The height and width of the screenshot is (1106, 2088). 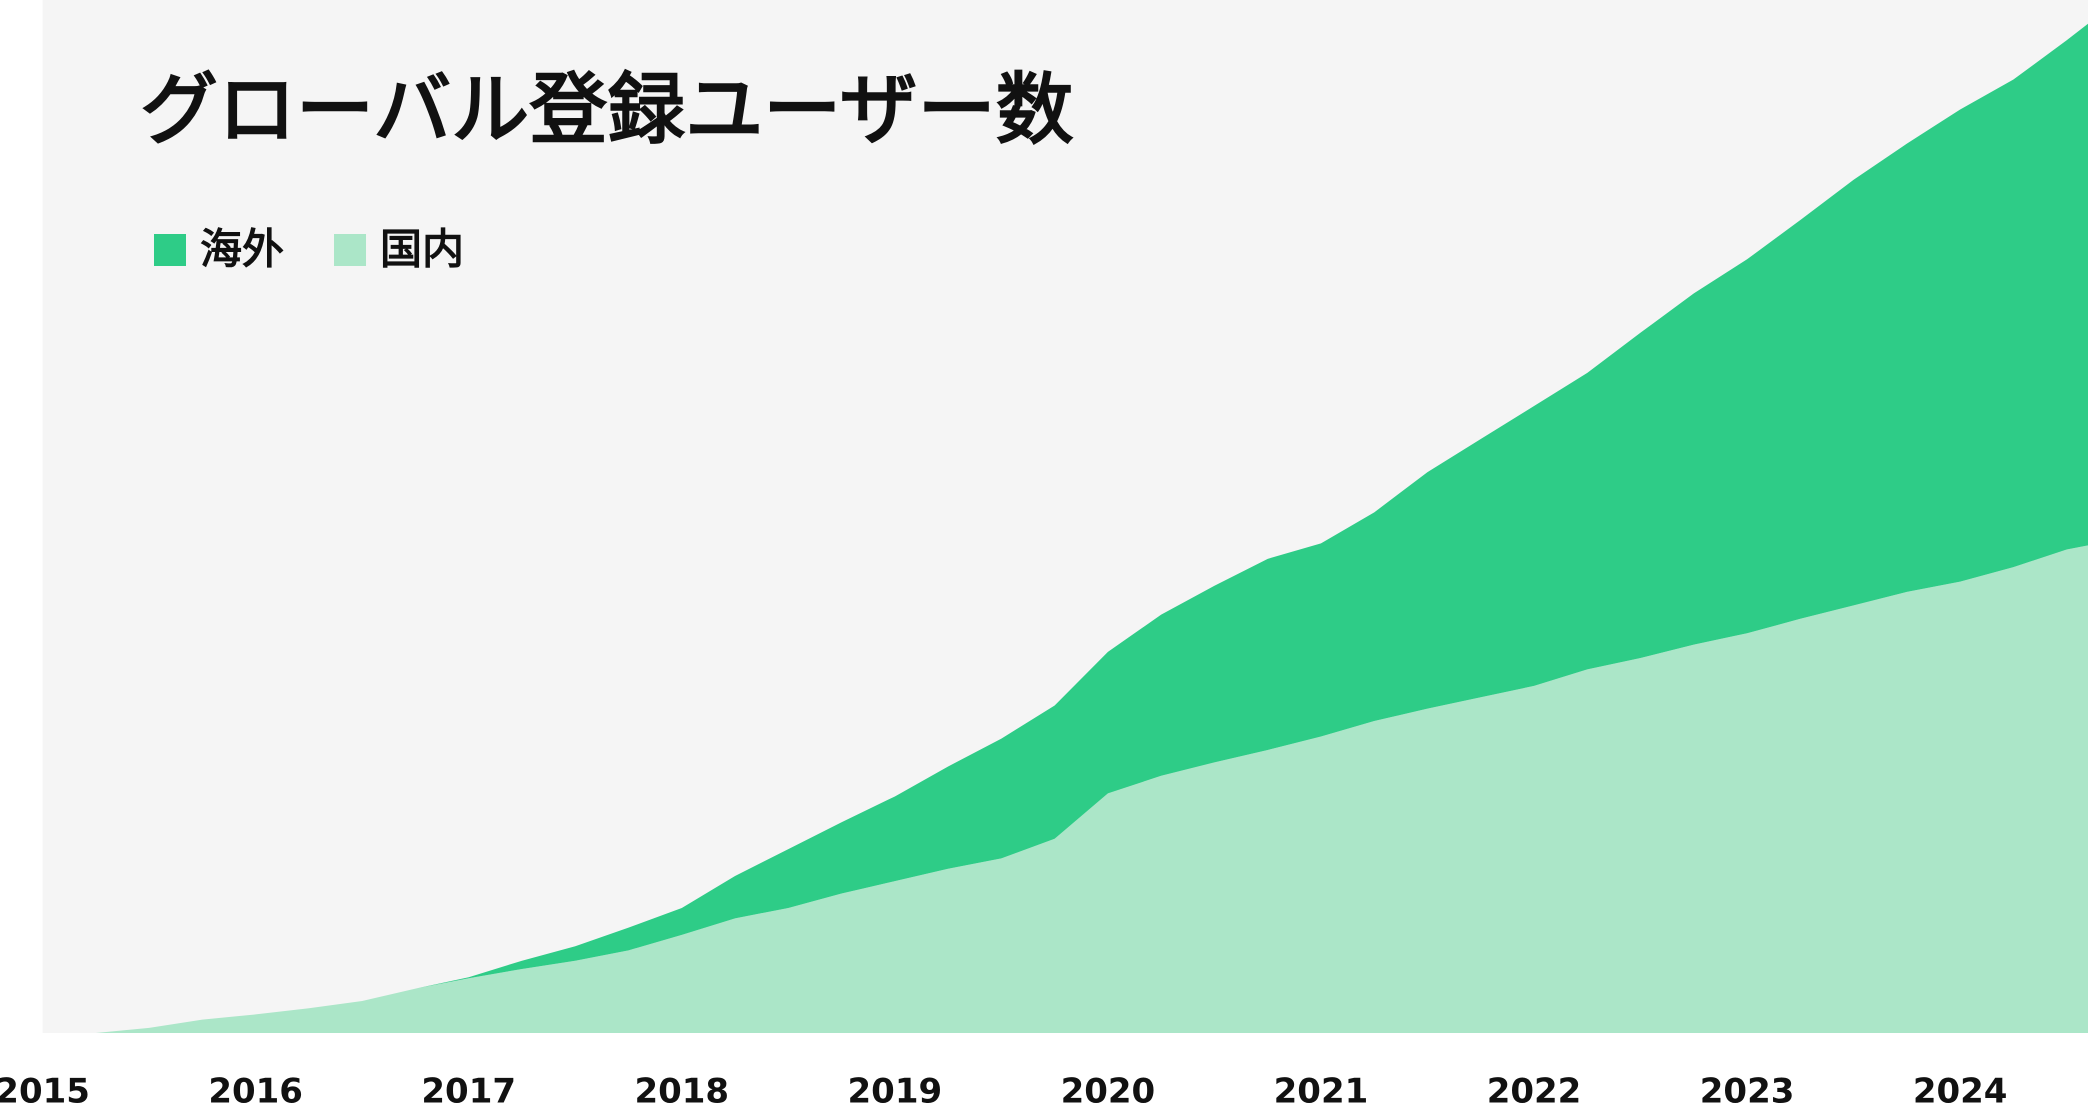 What do you see at coordinates (422, 249) in the screenshot?
I see `legend-label: 国内` at bounding box center [422, 249].